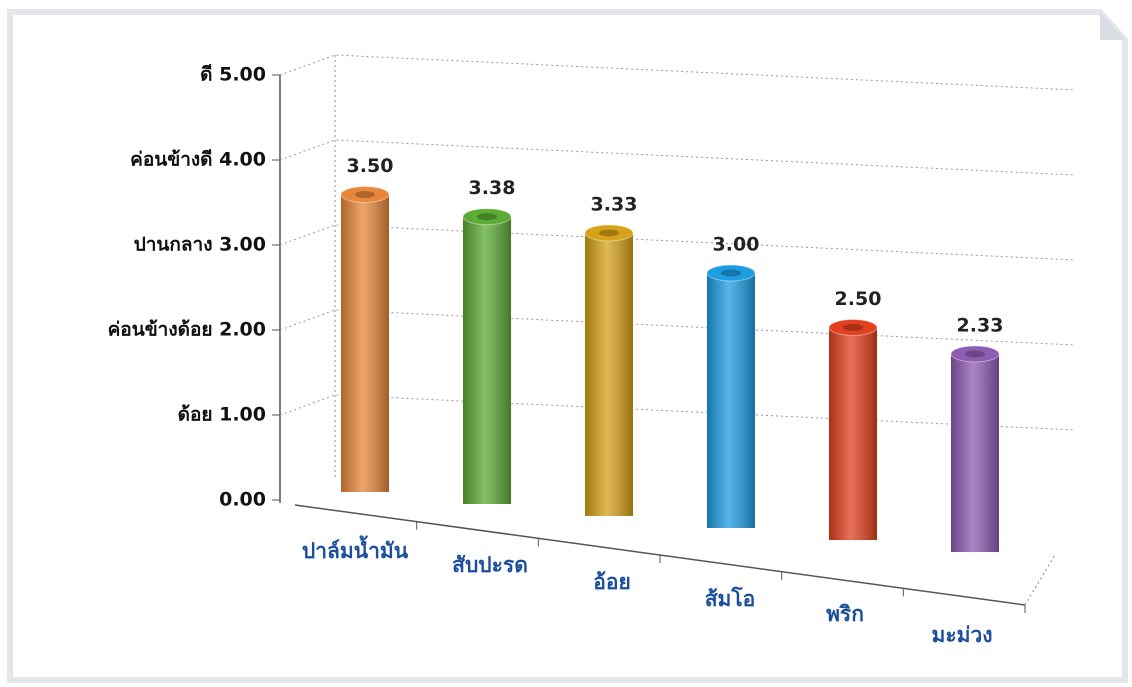 Image resolution: width=1132 pixels, height=687 pixels. Describe the element at coordinates (1112, 26) in the screenshot. I see `page-fold` at that location.